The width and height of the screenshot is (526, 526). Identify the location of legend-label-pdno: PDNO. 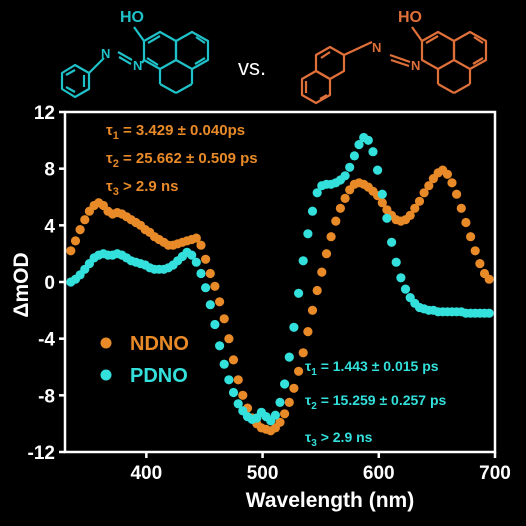
(159, 376).